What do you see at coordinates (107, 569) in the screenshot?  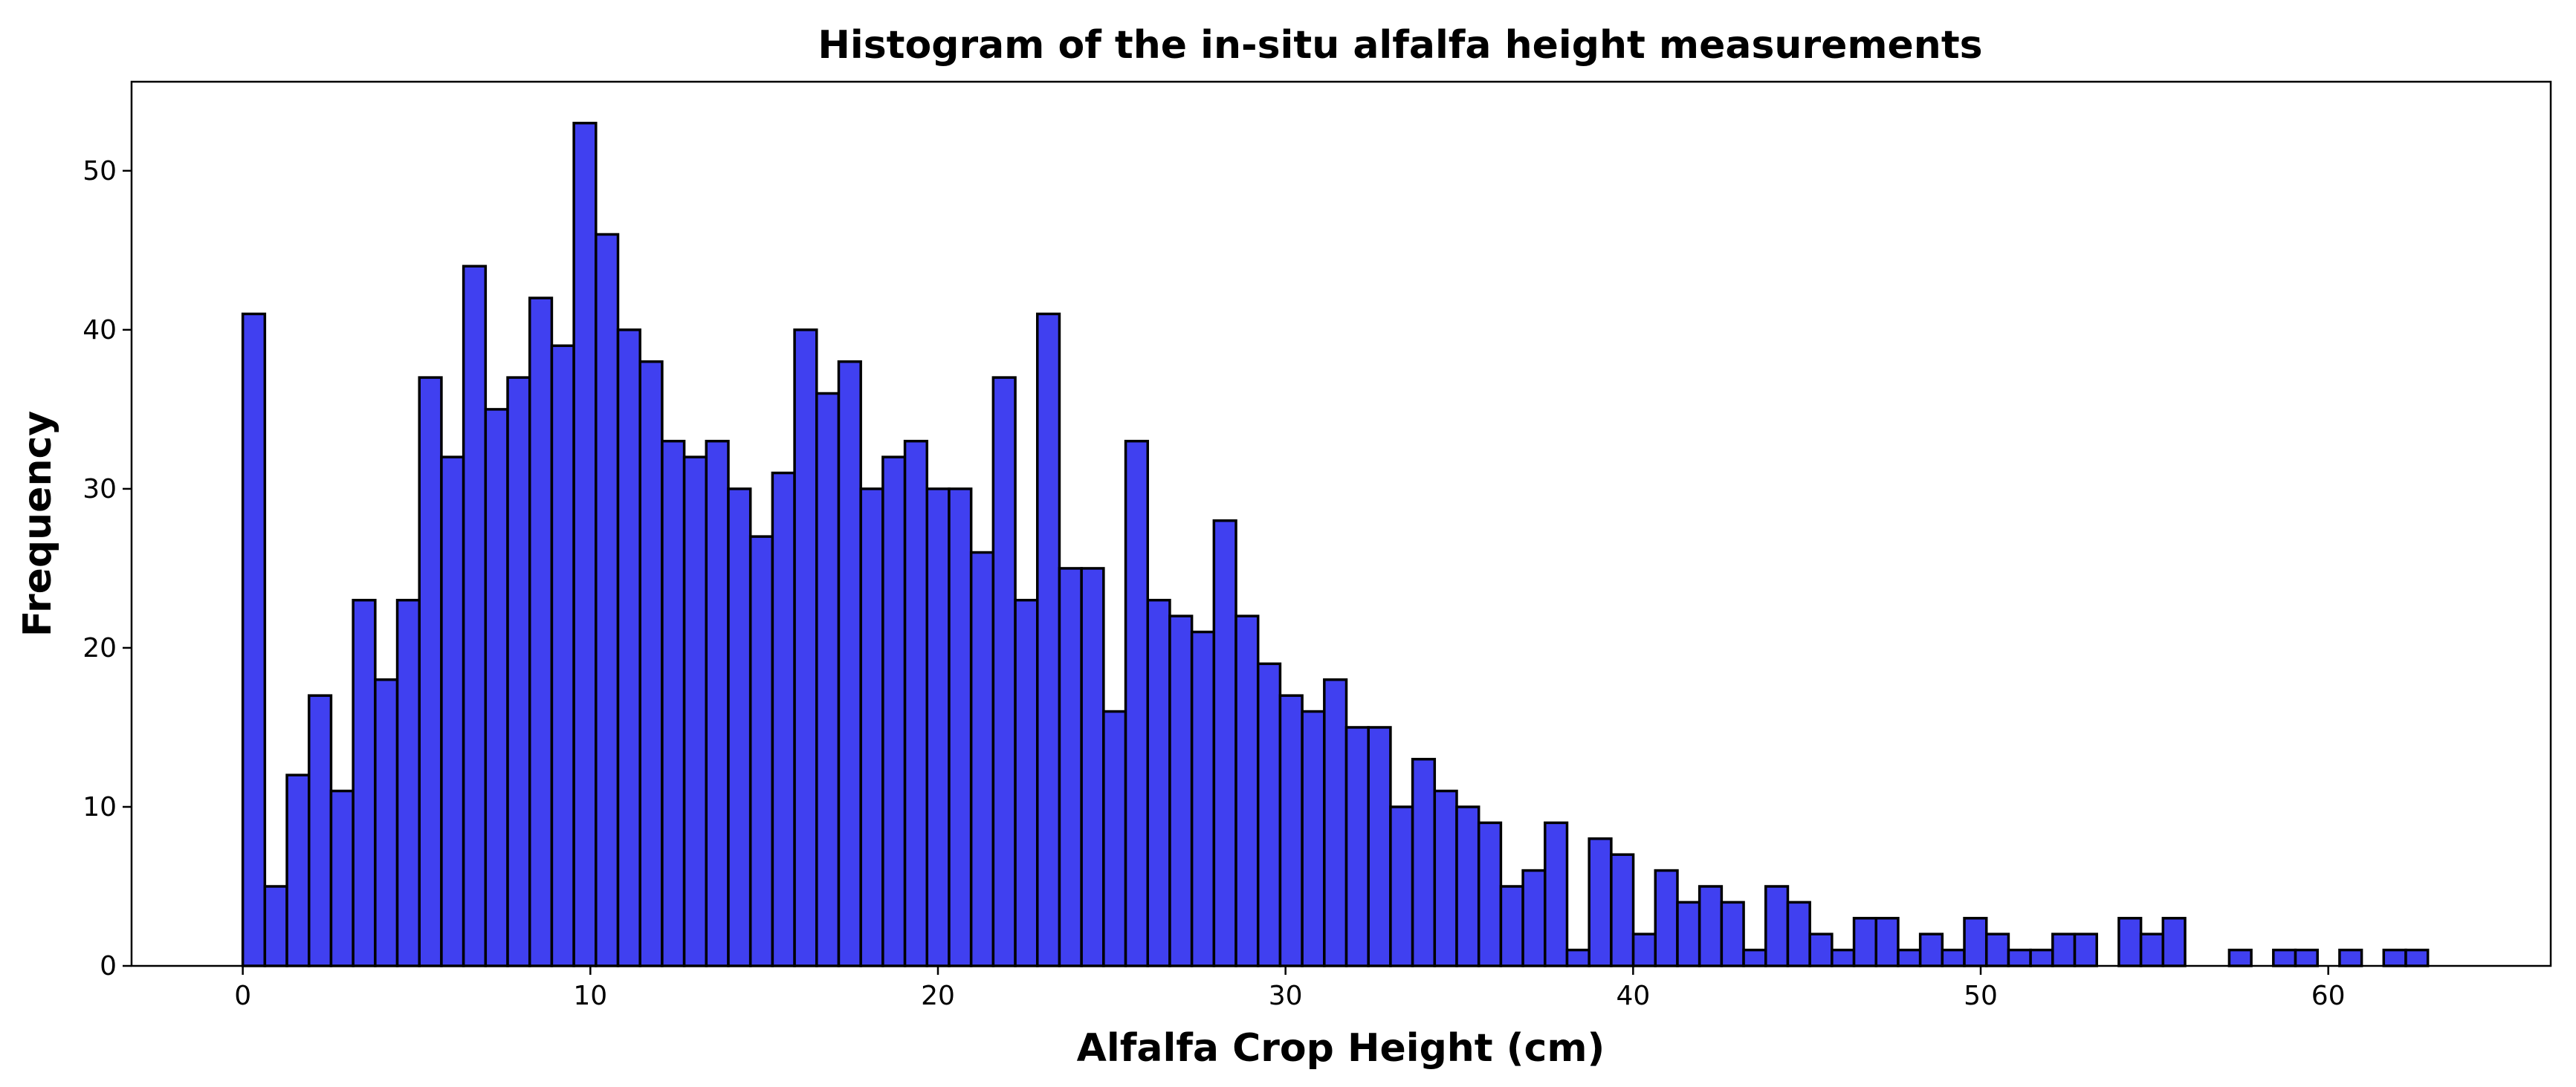 I see `y-ticks-group: 0 10 20 30 40 50` at bounding box center [107, 569].